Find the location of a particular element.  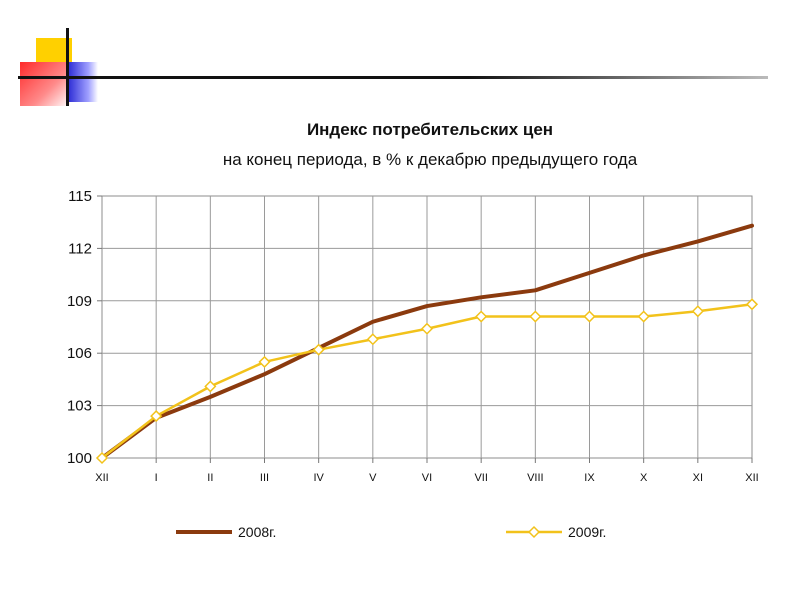

x-tick-label: X is located at coordinates (644, 478).